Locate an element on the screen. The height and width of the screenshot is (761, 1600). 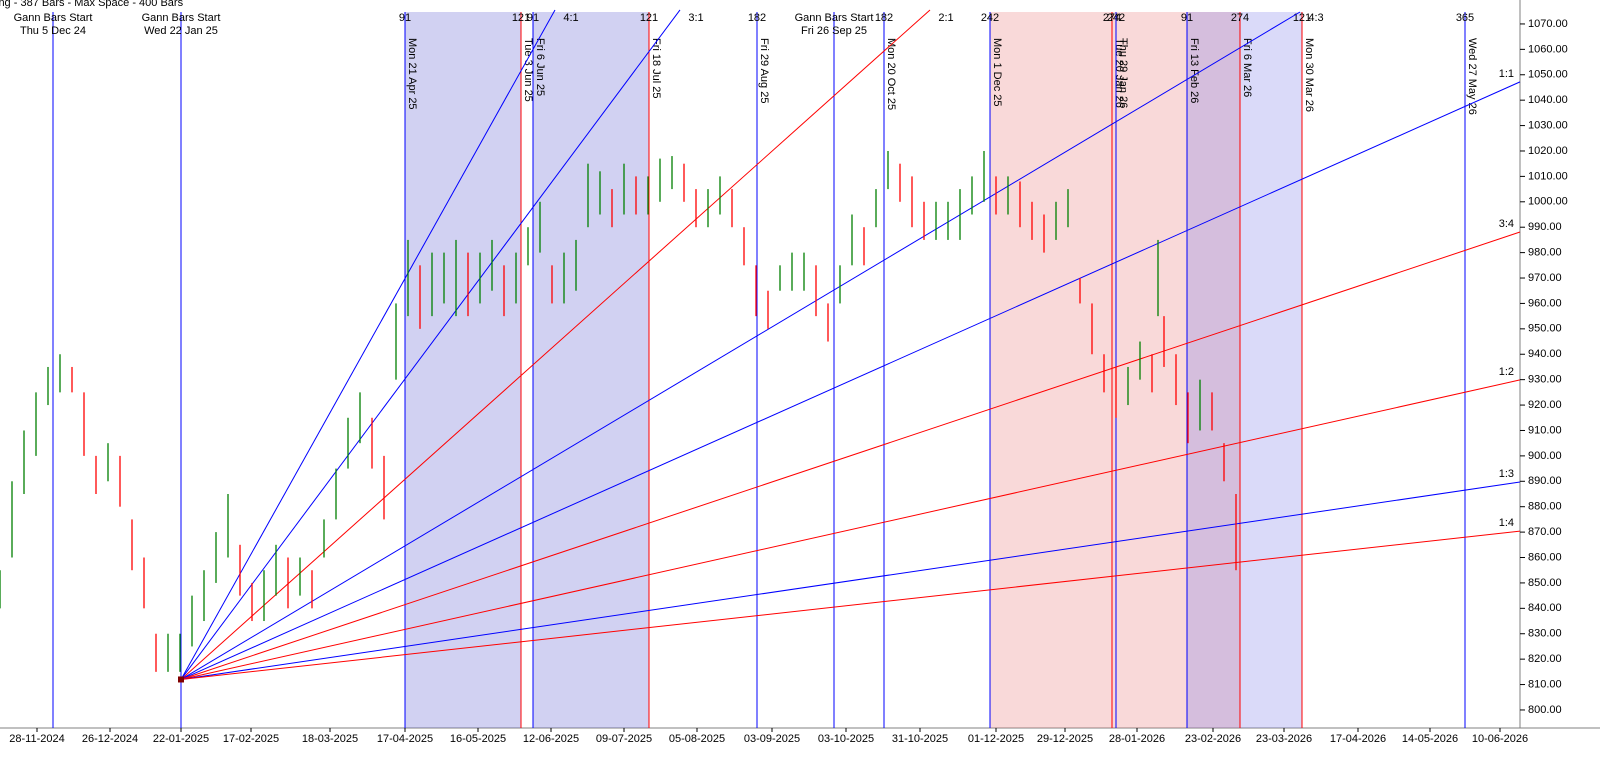
fan-ratio-label: 1:4 is located at coordinates (1506, 523).